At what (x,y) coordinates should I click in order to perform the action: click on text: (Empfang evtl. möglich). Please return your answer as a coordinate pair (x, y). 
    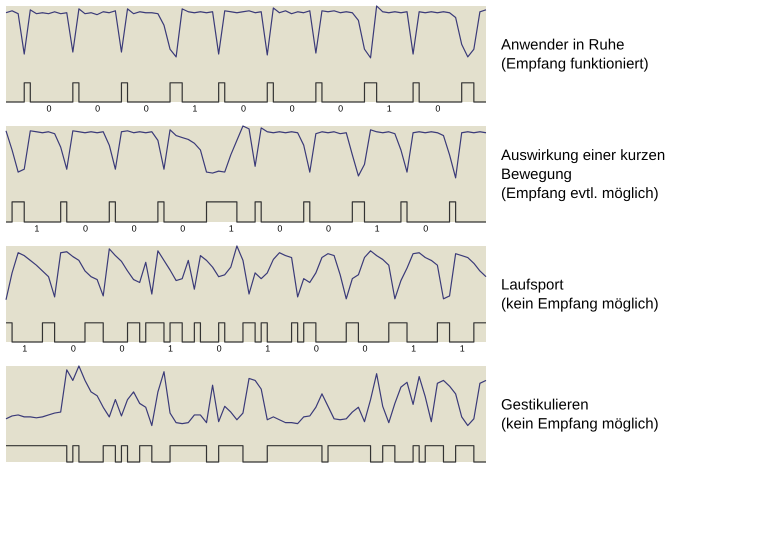
    Looking at the image, I should click on (580, 193).